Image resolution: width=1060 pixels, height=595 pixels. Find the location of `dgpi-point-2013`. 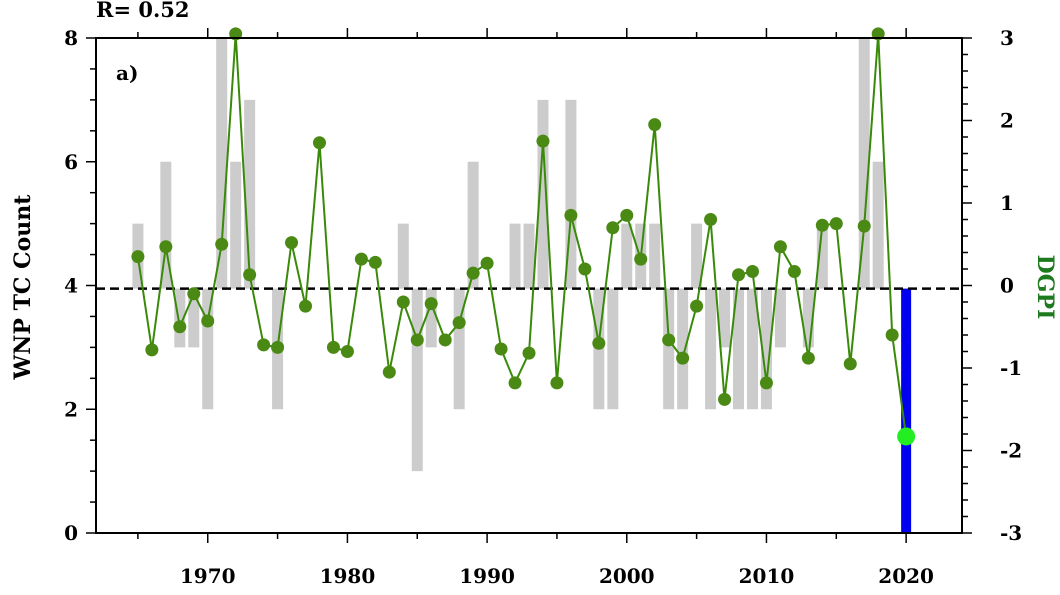

dgpi-point-2013 is located at coordinates (808, 358).